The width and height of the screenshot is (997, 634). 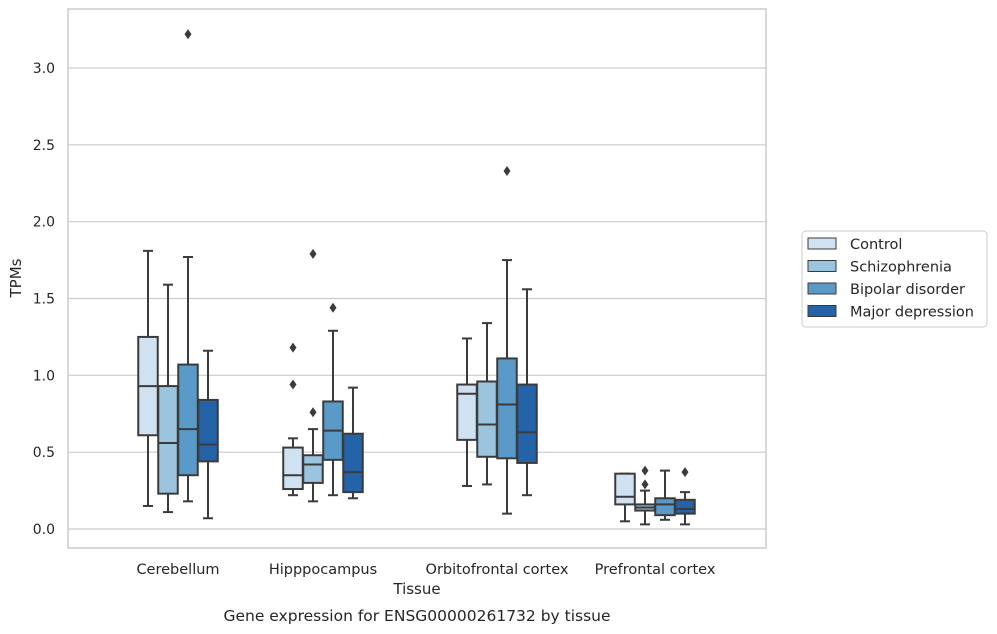 What do you see at coordinates (876, 245) in the screenshot?
I see `legend-label: Control` at bounding box center [876, 245].